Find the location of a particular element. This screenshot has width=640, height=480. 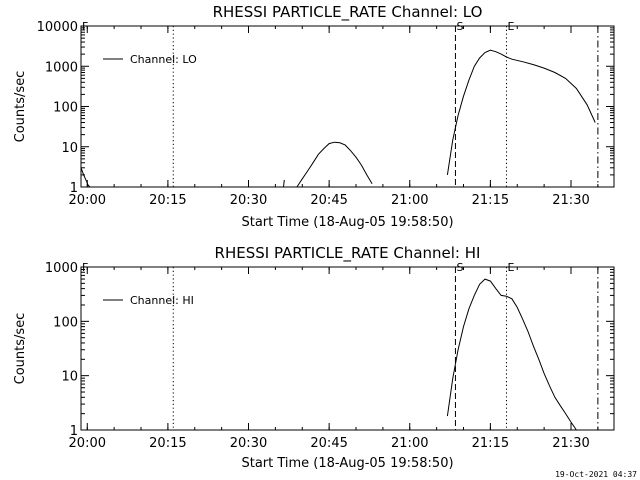

y-tick-label: 10000 is located at coordinates (57, 27).